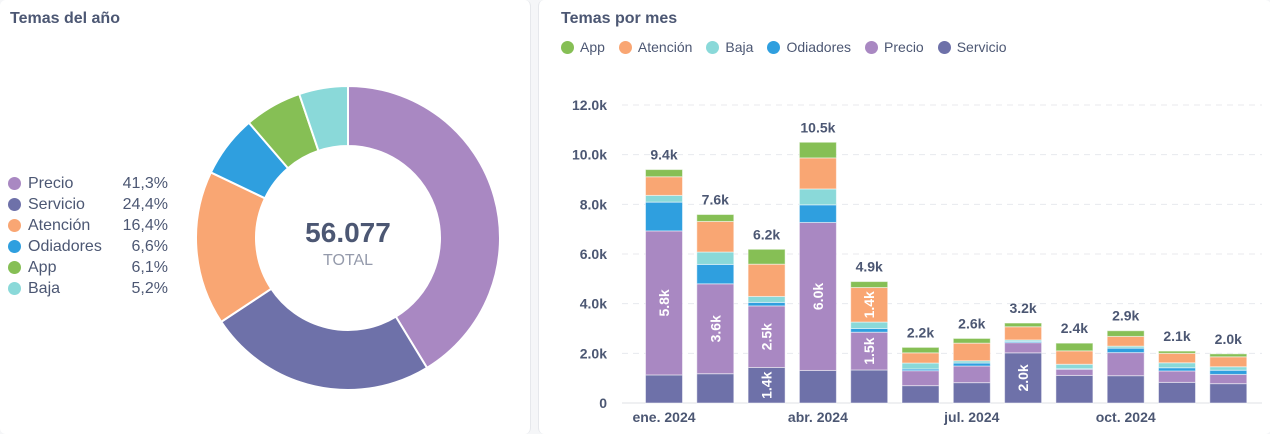 The height and width of the screenshot is (434, 1270). I want to click on bar-total-label: 2.4k, so click(1074, 328).